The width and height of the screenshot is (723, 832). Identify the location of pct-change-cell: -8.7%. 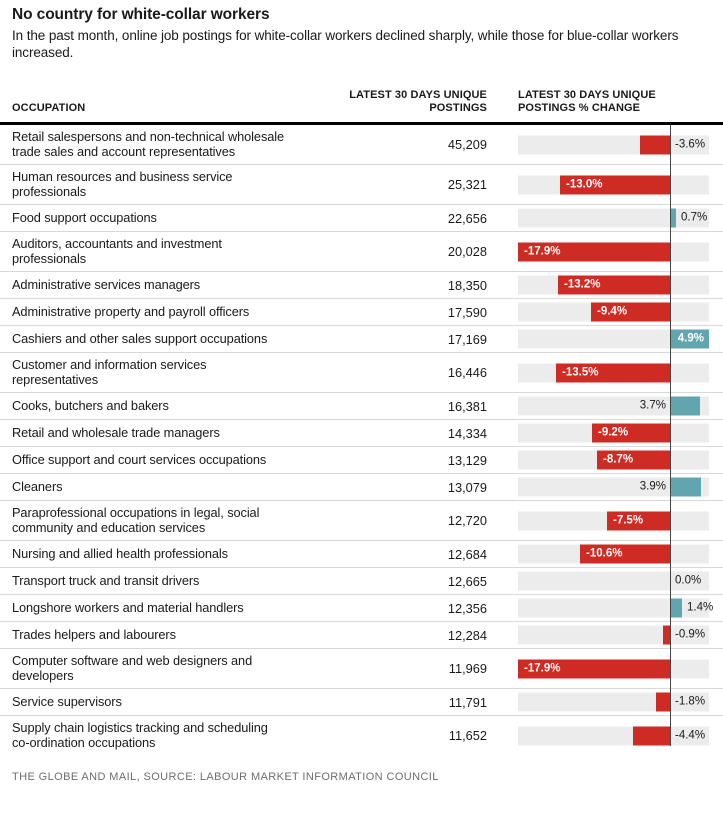
(605, 460).